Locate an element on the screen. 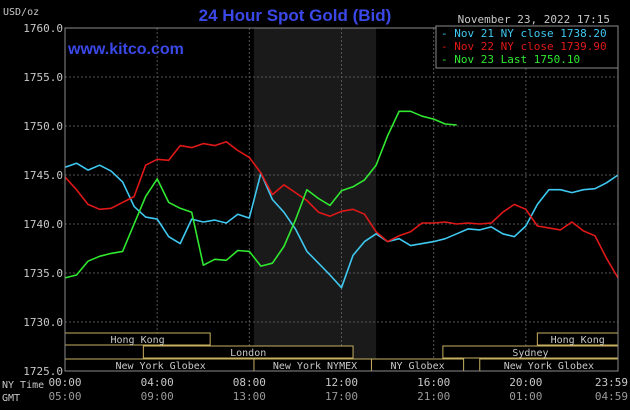 The image size is (630, 410). session-band-box is located at coordinates (248, 352).